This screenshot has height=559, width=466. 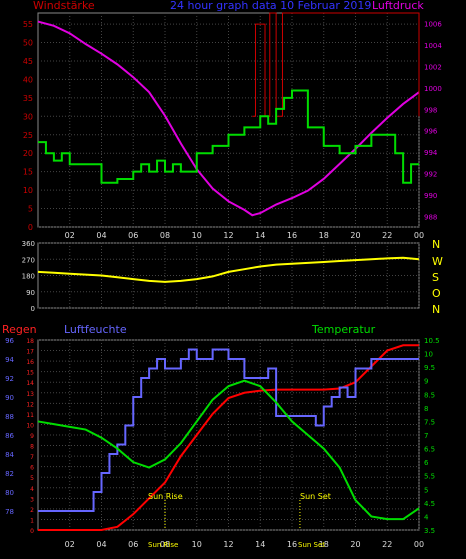 I want to click on pressure-y-tick-988: 988, so click(x=430, y=217).